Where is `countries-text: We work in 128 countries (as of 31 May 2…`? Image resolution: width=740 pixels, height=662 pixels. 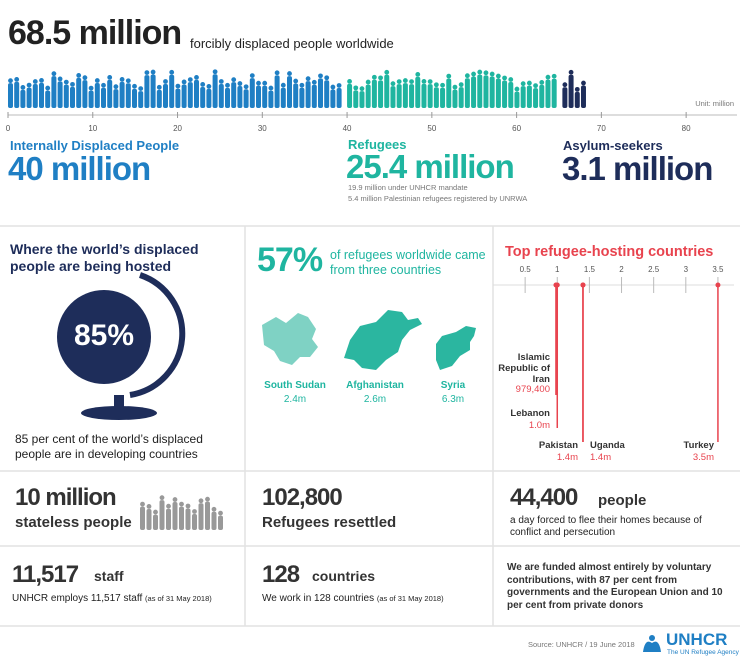
countries-text: We work in 128 countries (as of 31 May 2… is located at coordinates (353, 598).